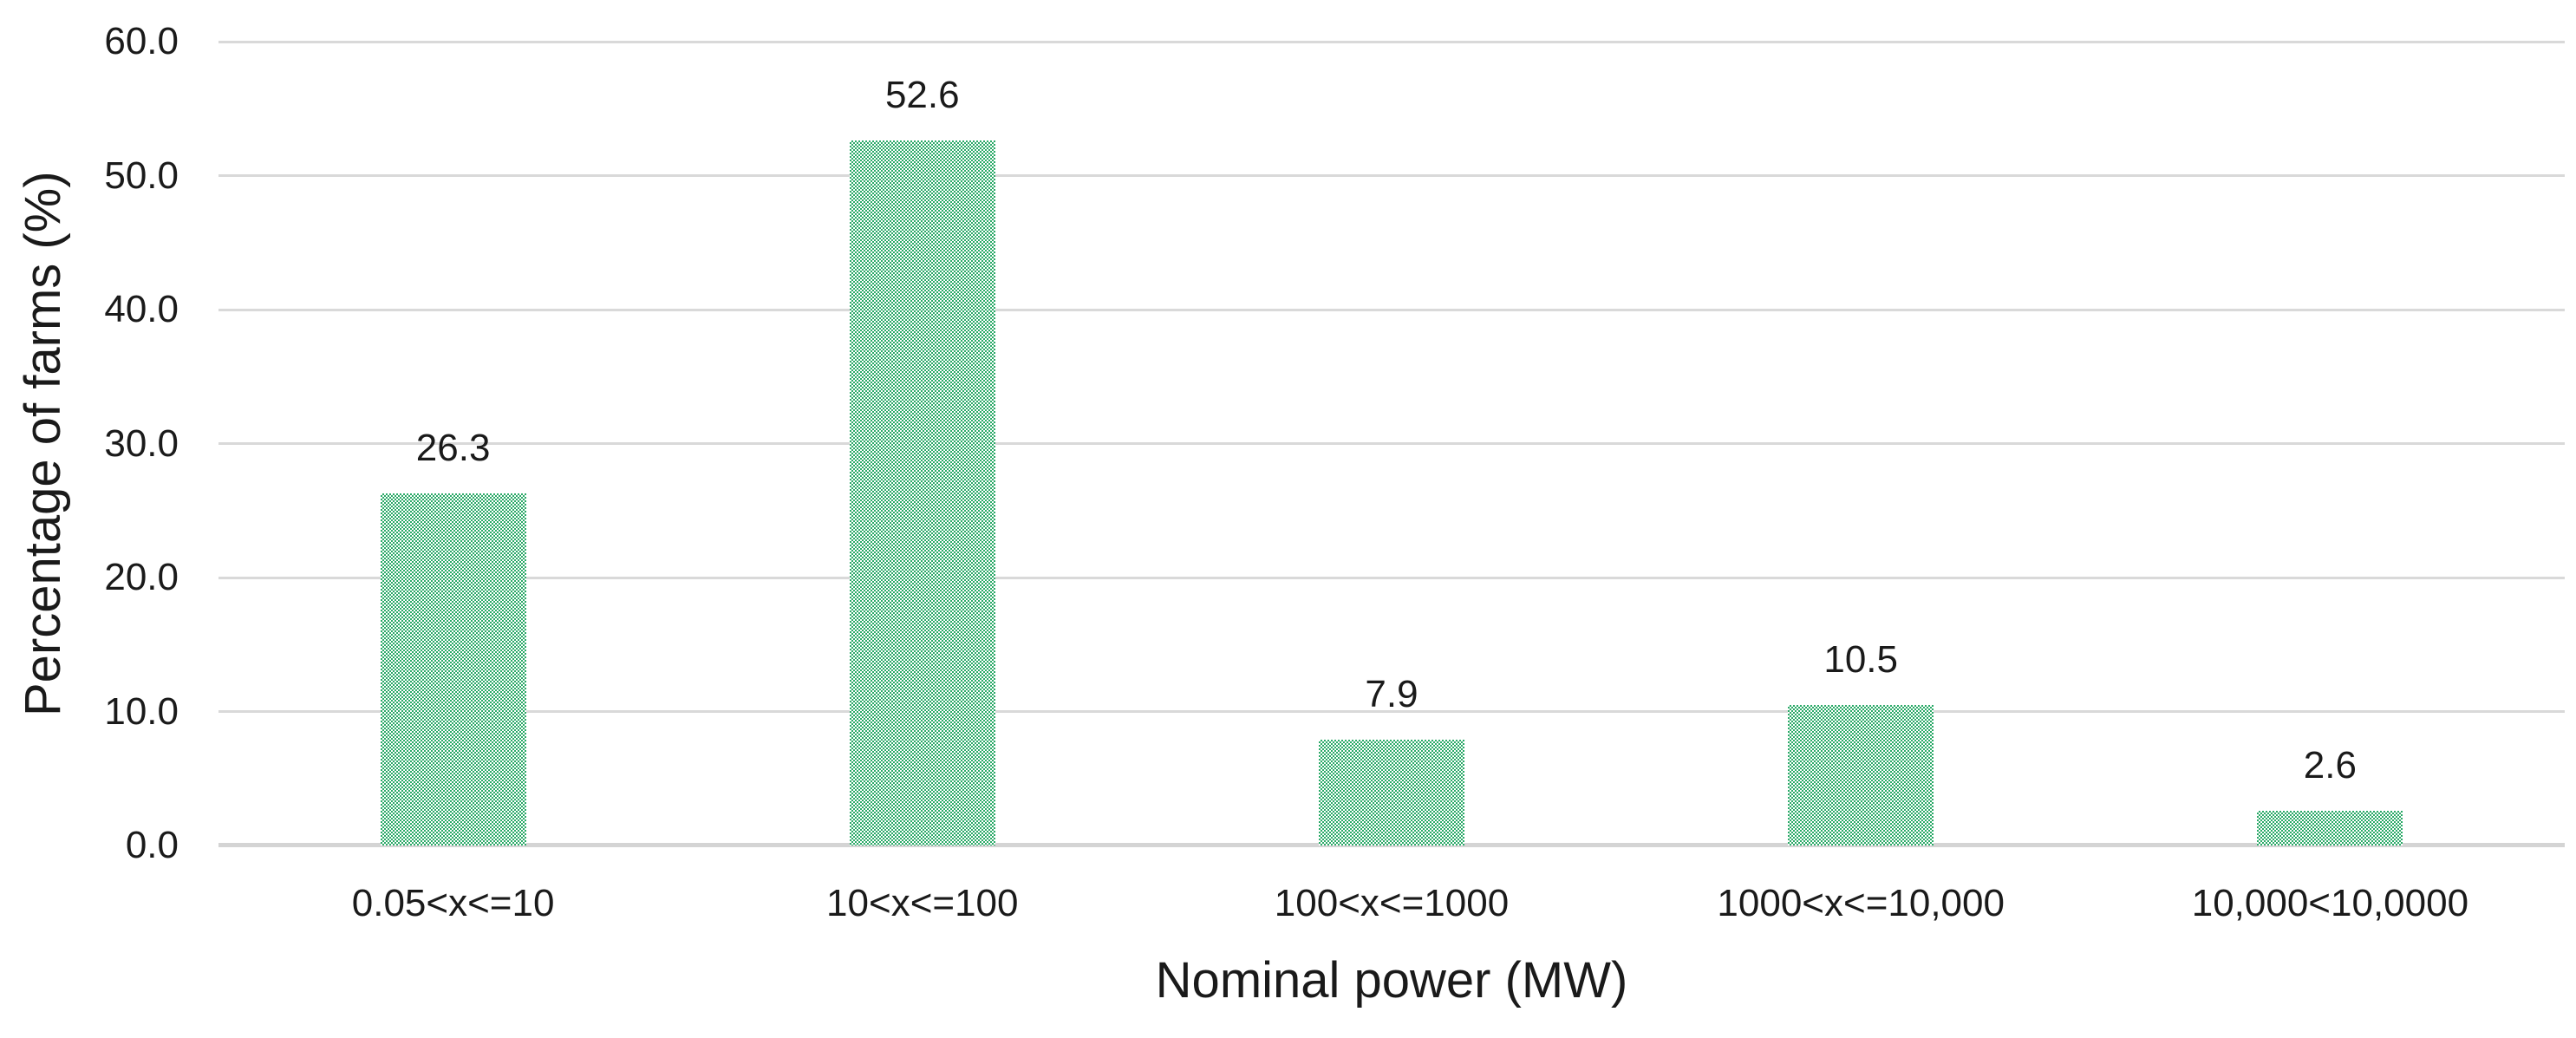 The image size is (2576, 1038). Describe the element at coordinates (1861, 903) in the screenshot. I see `category-label: 1000<x<=10,000` at that location.